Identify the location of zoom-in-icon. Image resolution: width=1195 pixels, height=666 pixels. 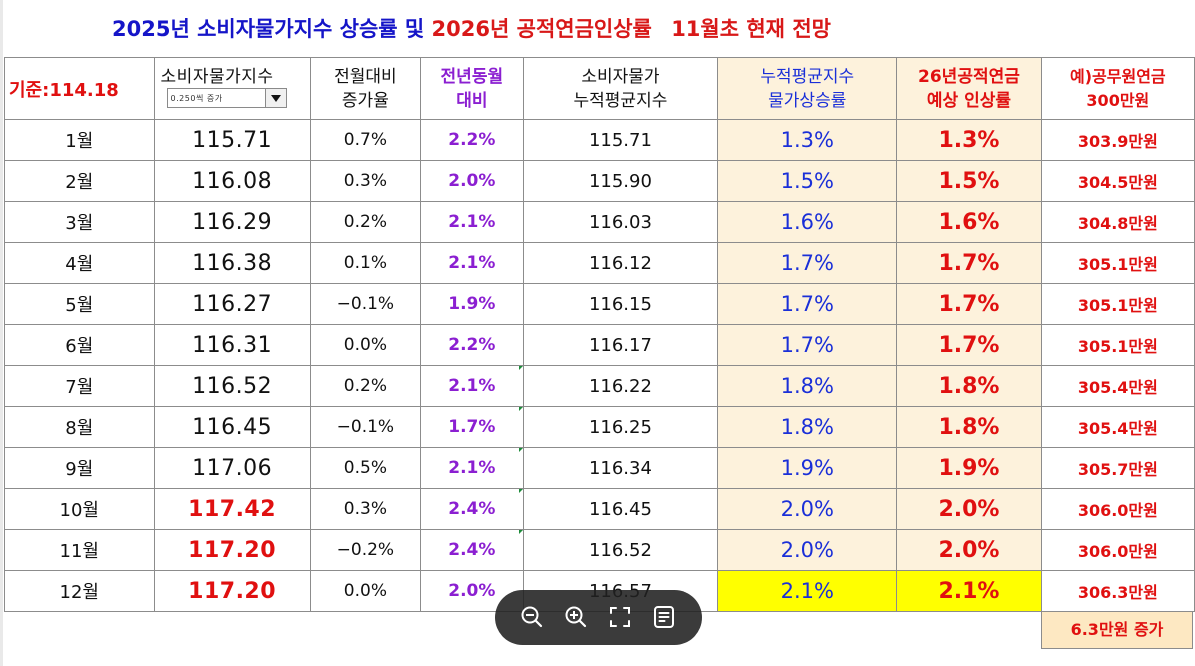
(576, 617).